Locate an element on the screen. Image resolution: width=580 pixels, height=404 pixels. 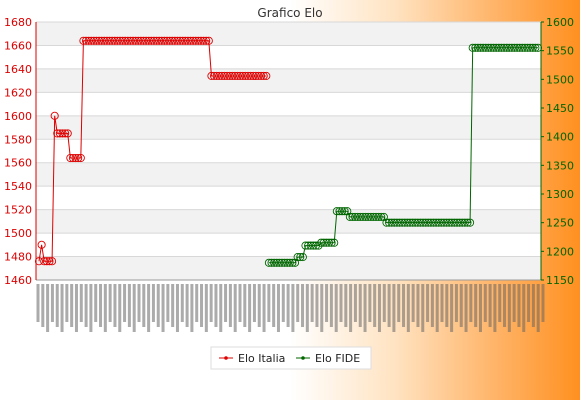
left-tick-label: 1580 is located at coordinates (18, 139).